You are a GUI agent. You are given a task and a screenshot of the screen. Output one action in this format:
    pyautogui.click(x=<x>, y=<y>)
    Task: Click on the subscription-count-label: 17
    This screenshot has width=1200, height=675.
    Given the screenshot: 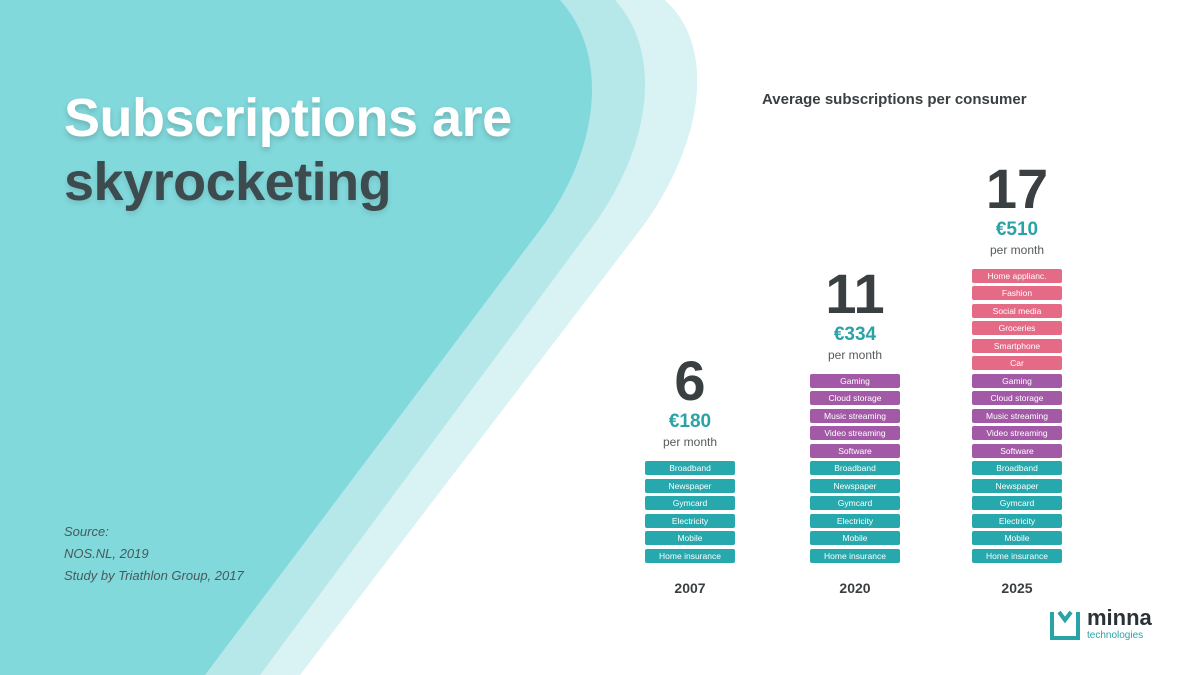 What is the action you would take?
    pyautogui.click(x=1017, y=188)
    